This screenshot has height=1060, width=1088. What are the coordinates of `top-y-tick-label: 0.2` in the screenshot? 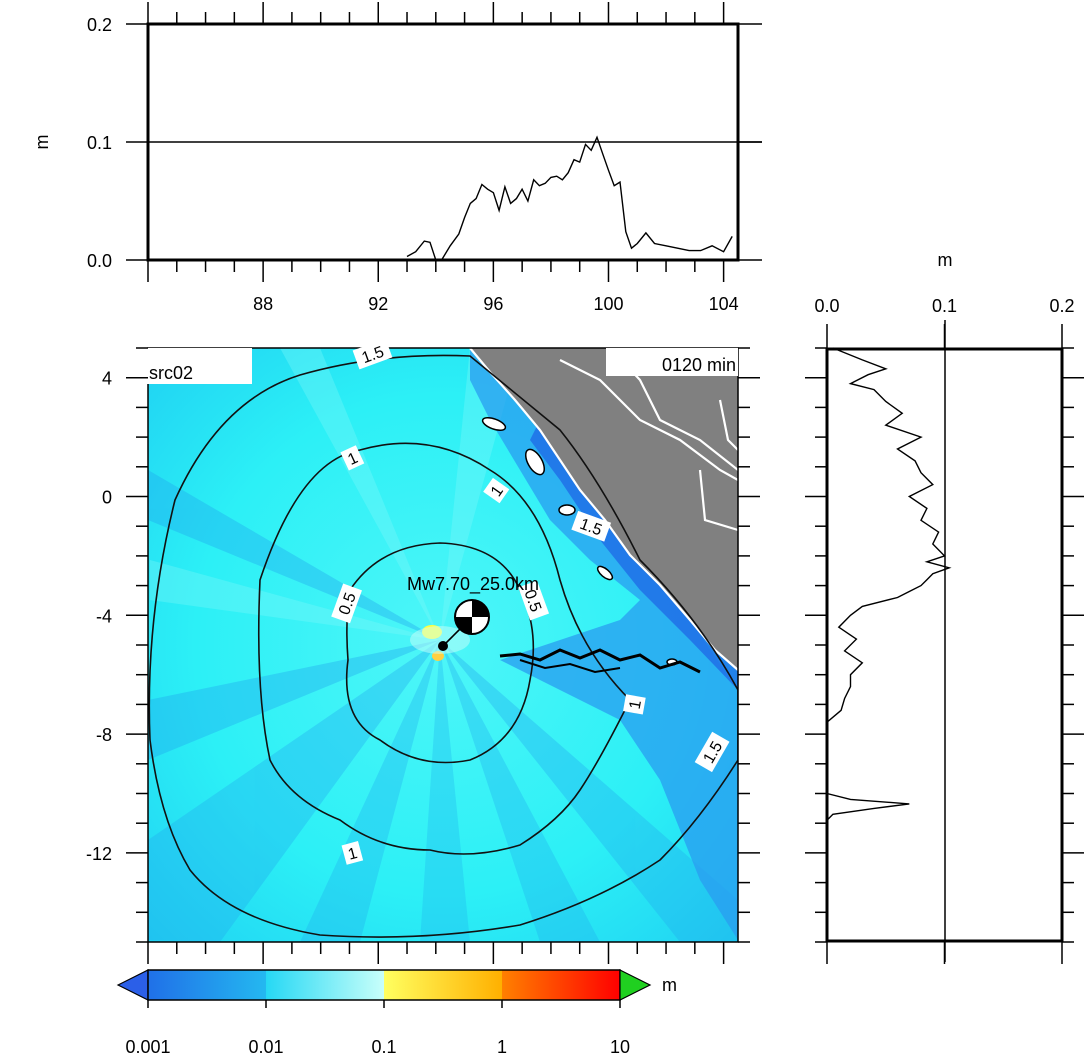 It's located at (99, 25).